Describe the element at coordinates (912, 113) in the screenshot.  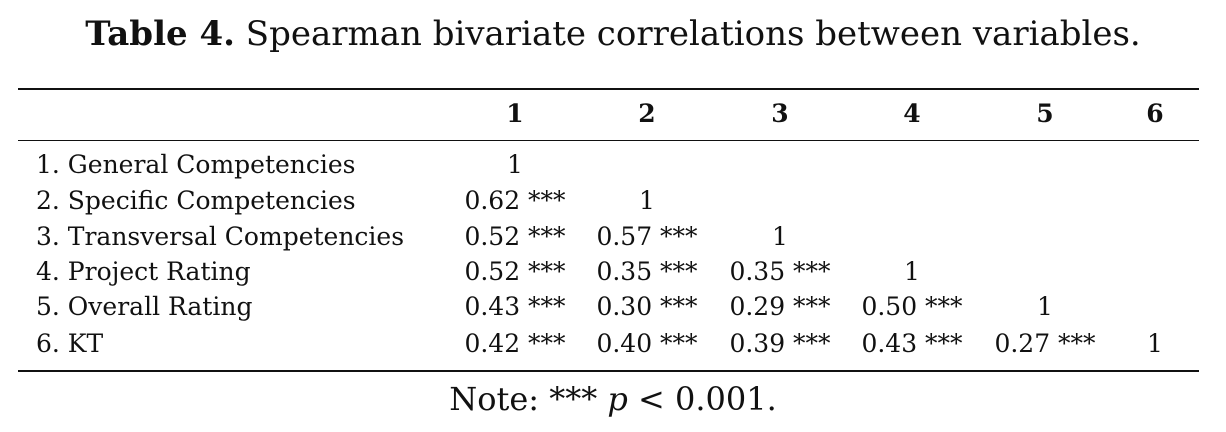
I see `column-header-4: 4` at that location.